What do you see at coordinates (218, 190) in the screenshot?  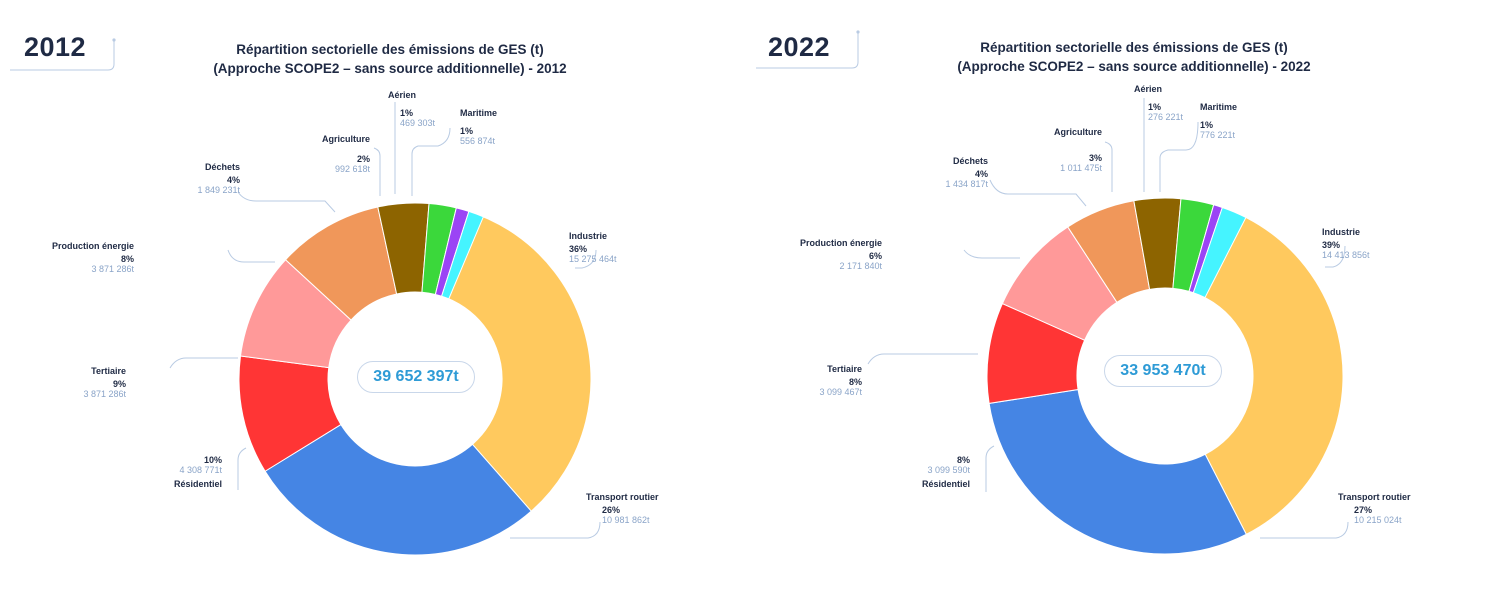 I see `label-value: 1 849 231t` at bounding box center [218, 190].